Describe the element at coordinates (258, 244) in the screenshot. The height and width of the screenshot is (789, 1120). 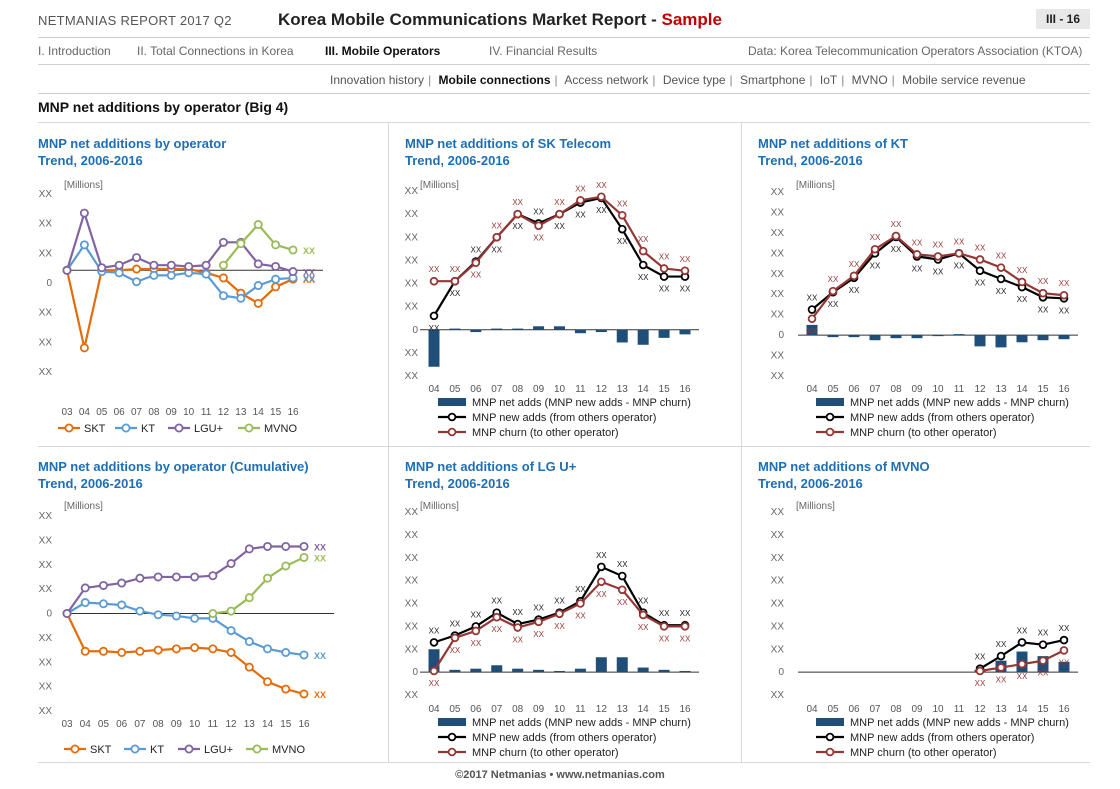
I see `series-line-mvno` at that location.